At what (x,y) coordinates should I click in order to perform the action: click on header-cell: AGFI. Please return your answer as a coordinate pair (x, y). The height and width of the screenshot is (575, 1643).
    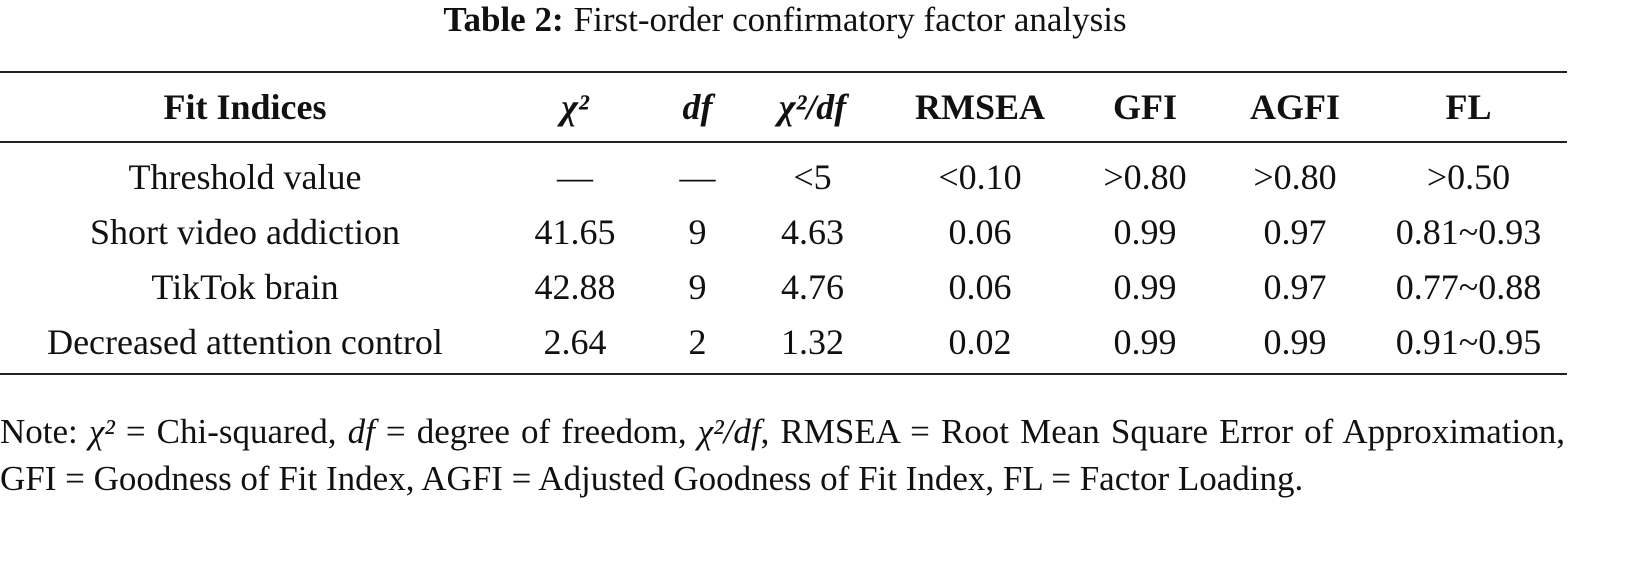
    Looking at the image, I should click on (1295, 107).